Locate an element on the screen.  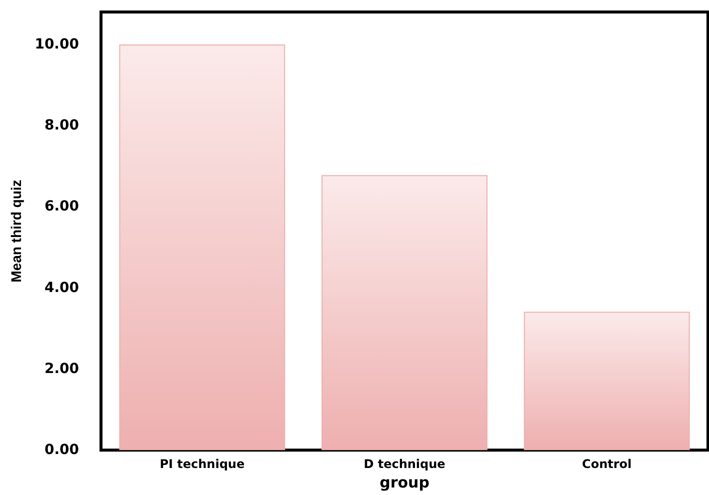
x-tick-label: Control is located at coordinates (607, 464).